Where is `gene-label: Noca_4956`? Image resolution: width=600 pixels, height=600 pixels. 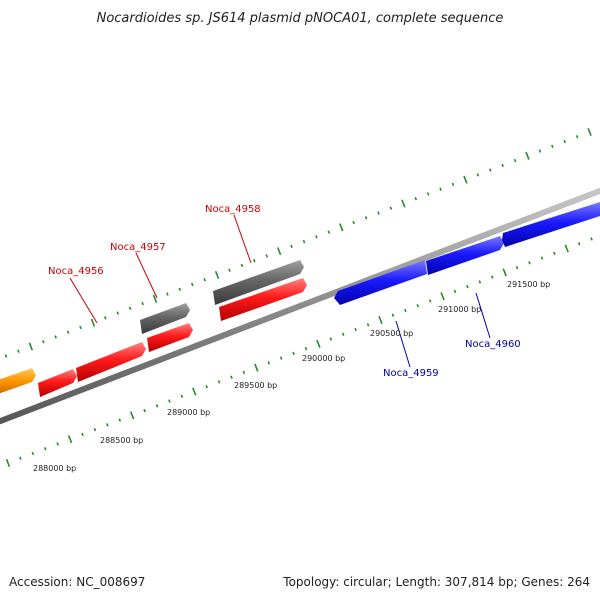
gene-label: Noca_4956 is located at coordinates (76, 271).